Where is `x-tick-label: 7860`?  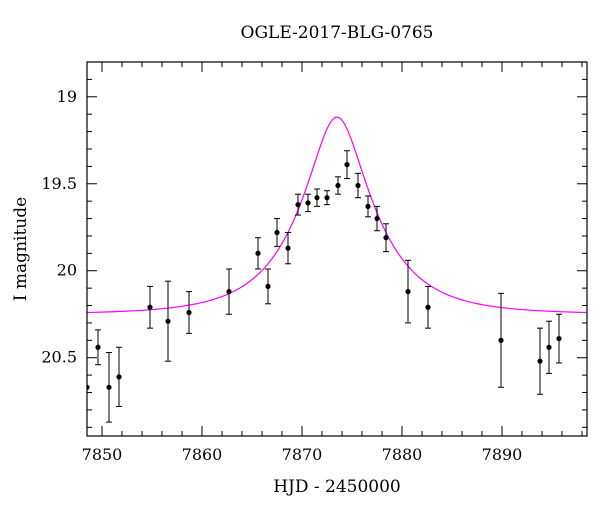 x-tick-label: 7860 is located at coordinates (202, 454).